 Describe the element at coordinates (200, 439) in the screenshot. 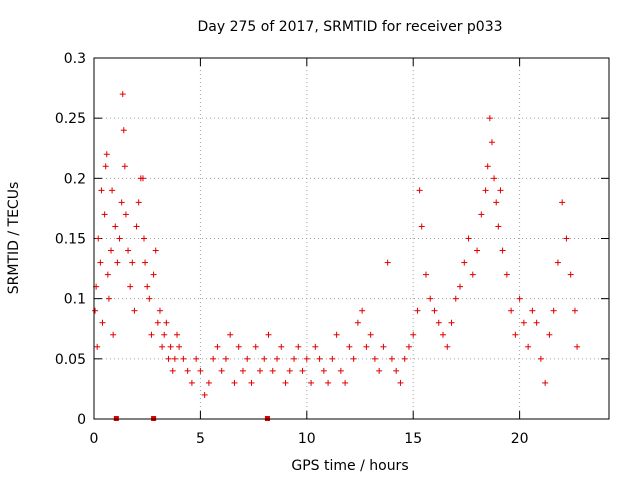

I see `x-tick-label: 5` at that location.